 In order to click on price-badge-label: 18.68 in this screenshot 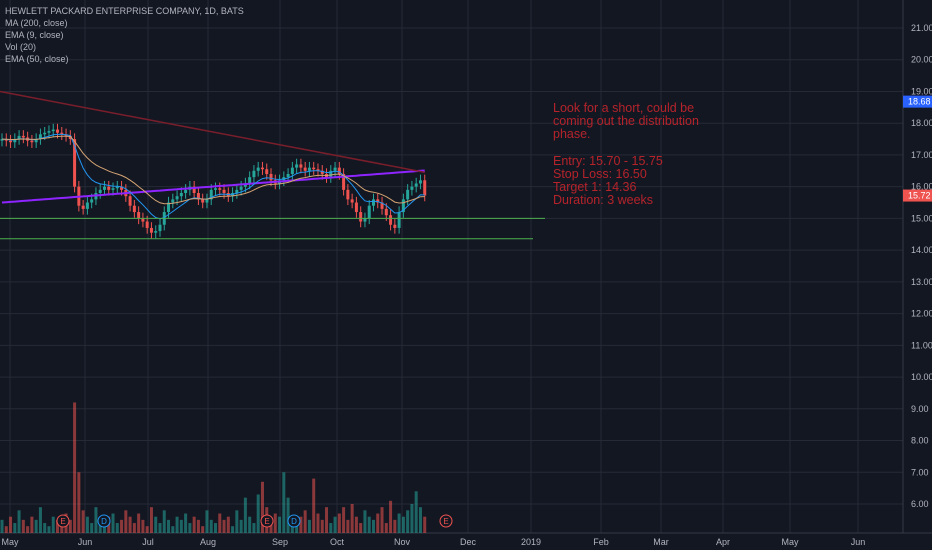, I will do `click(919, 102)`.